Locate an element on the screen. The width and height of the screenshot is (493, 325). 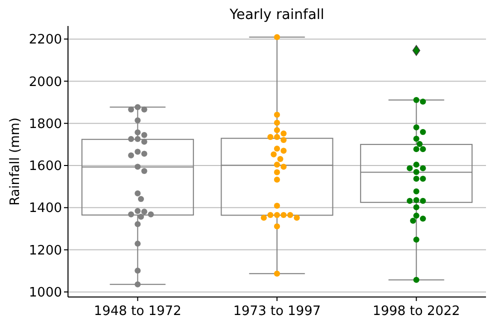
x-tick-label: 1973 to 1997 is located at coordinates (277, 311).